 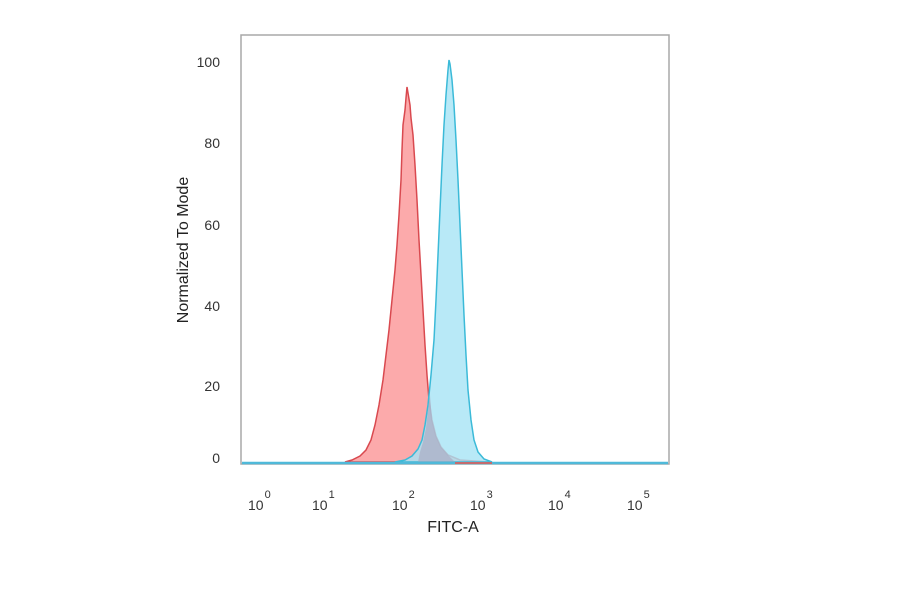 What do you see at coordinates (212, 225) in the screenshot?
I see `y-tick-60: 60` at bounding box center [212, 225].